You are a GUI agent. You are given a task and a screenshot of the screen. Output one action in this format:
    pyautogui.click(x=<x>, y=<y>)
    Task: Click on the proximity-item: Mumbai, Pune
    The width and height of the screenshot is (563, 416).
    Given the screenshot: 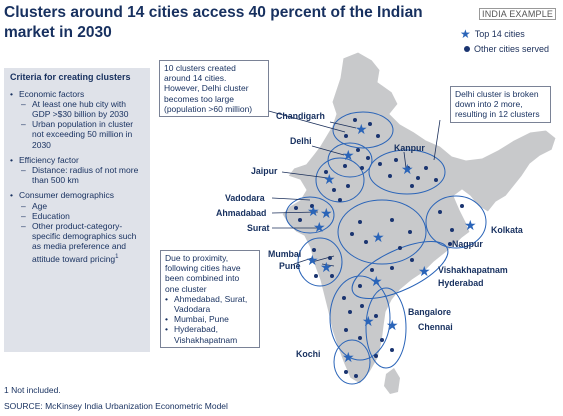 What is the action you would take?
    pyautogui.click(x=210, y=319)
    